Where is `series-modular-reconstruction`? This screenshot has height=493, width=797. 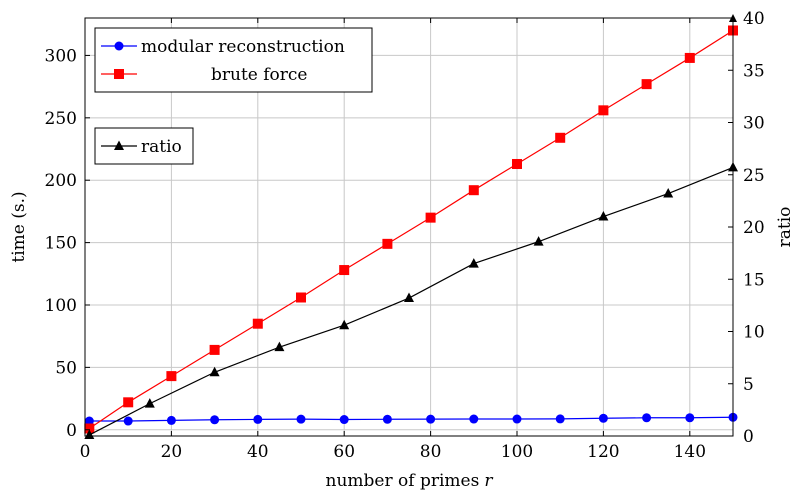
series-modular-reconstruction is located at coordinates (411, 419).